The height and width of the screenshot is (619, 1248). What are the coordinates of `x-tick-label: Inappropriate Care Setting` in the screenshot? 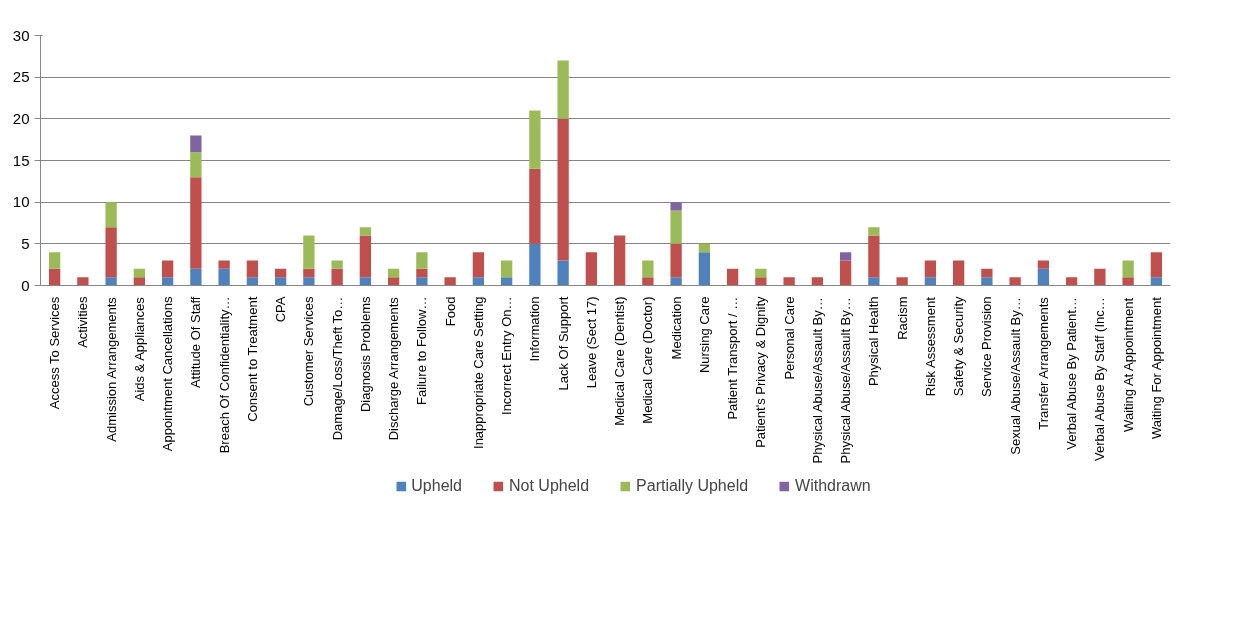 It's located at (478, 372).